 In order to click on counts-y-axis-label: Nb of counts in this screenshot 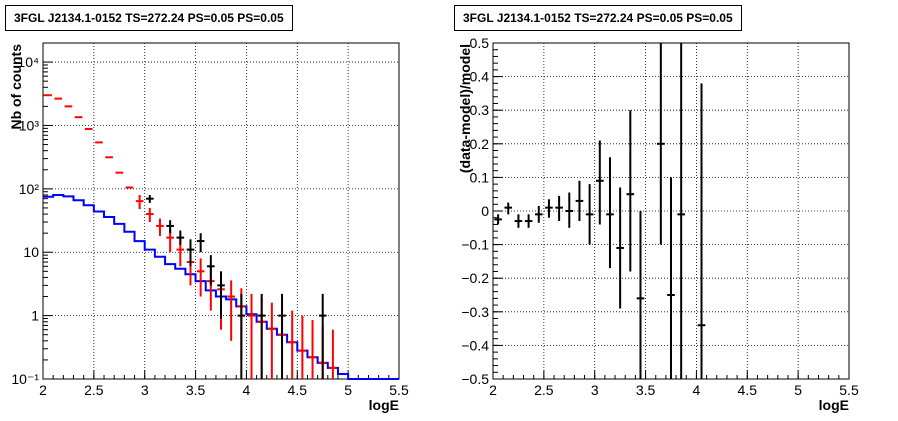, I will do `click(16, 87)`.